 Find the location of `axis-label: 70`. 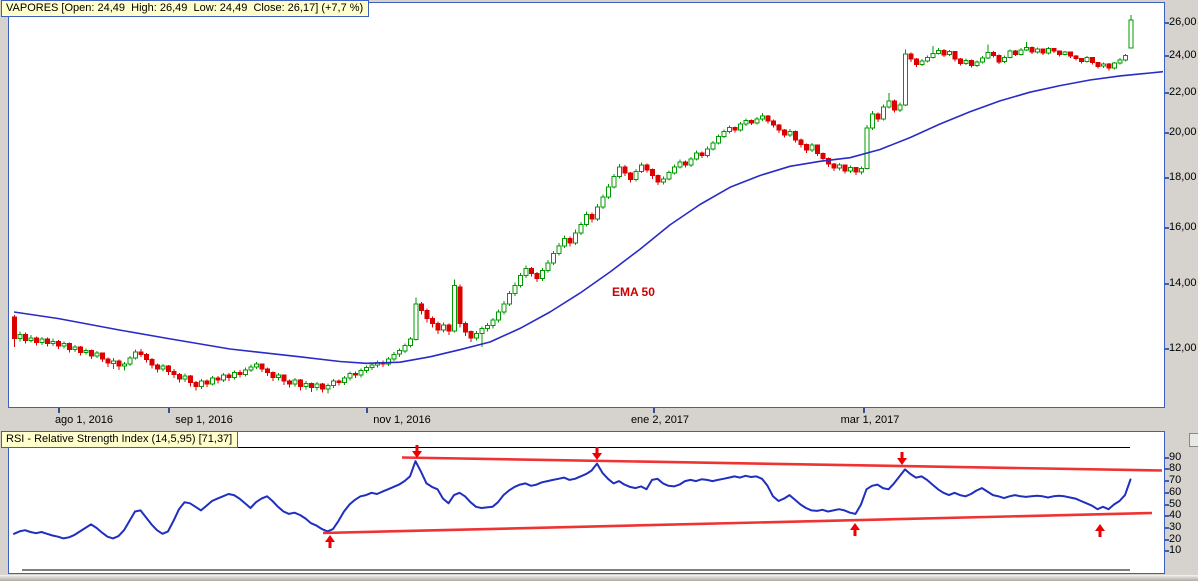

axis-label: 70 is located at coordinates (1175, 480).